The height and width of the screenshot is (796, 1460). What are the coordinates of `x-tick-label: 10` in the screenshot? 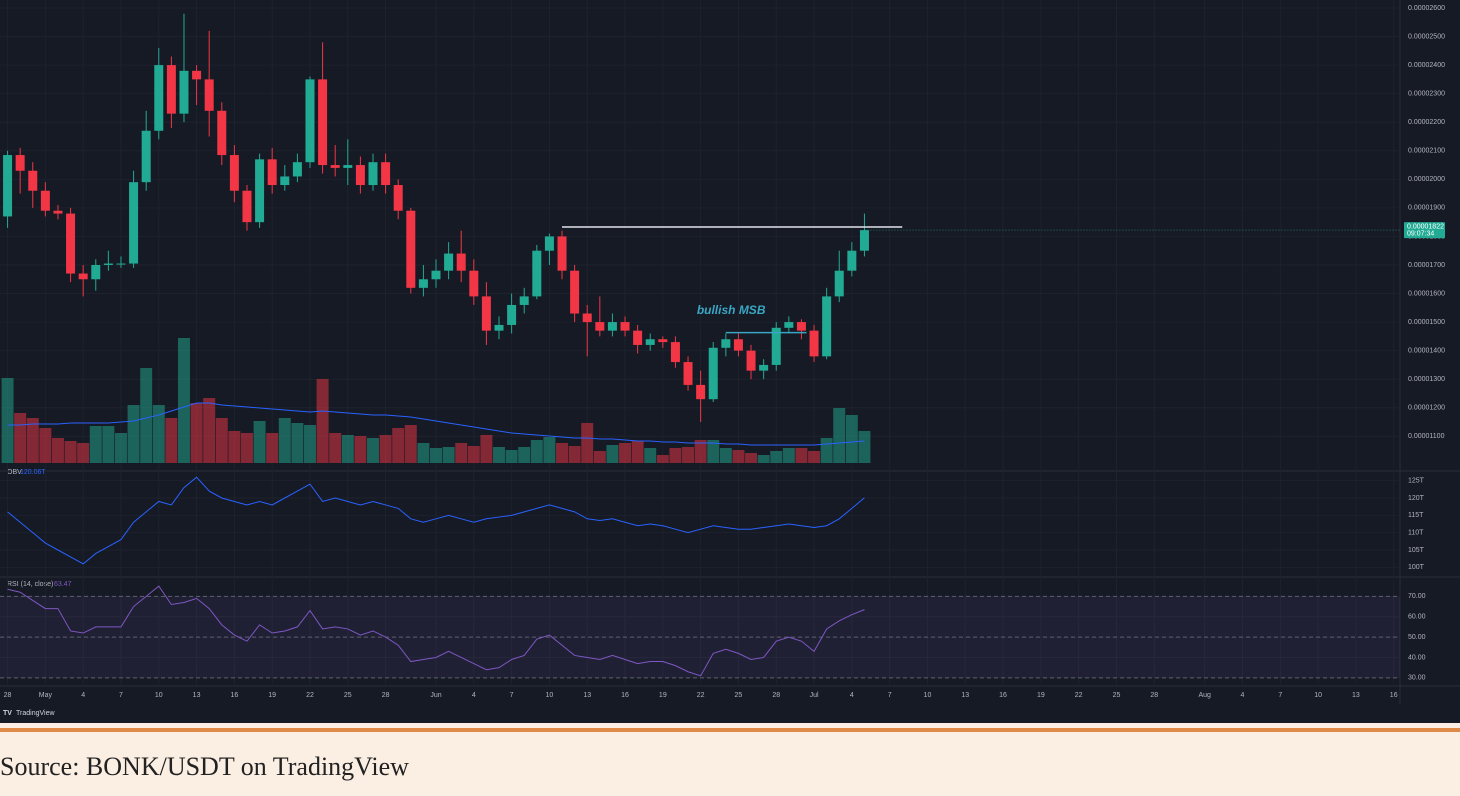 It's located at (928, 695).